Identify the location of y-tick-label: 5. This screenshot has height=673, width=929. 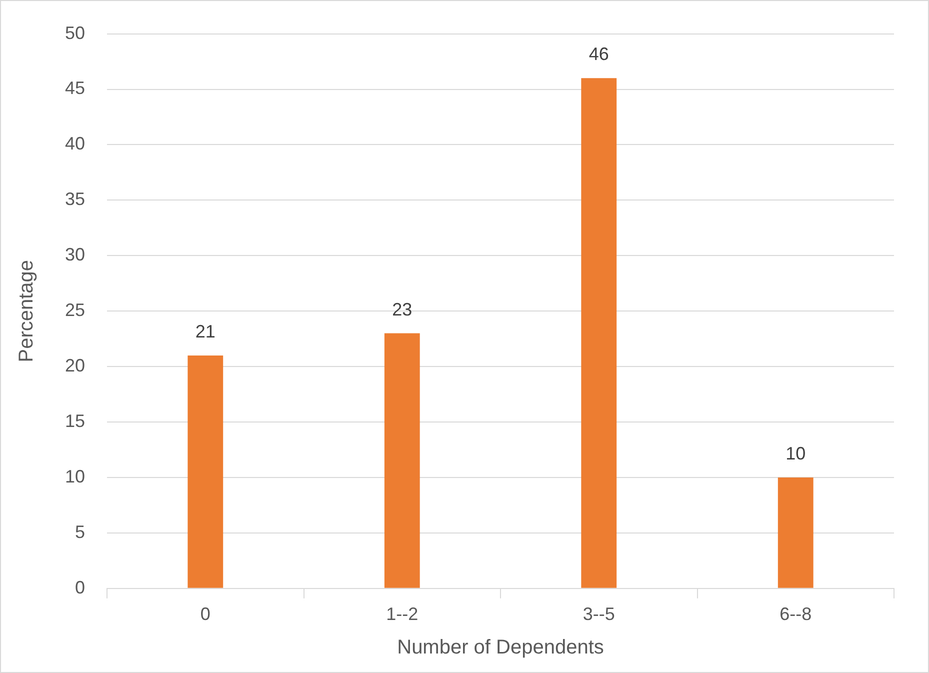
(80, 532).